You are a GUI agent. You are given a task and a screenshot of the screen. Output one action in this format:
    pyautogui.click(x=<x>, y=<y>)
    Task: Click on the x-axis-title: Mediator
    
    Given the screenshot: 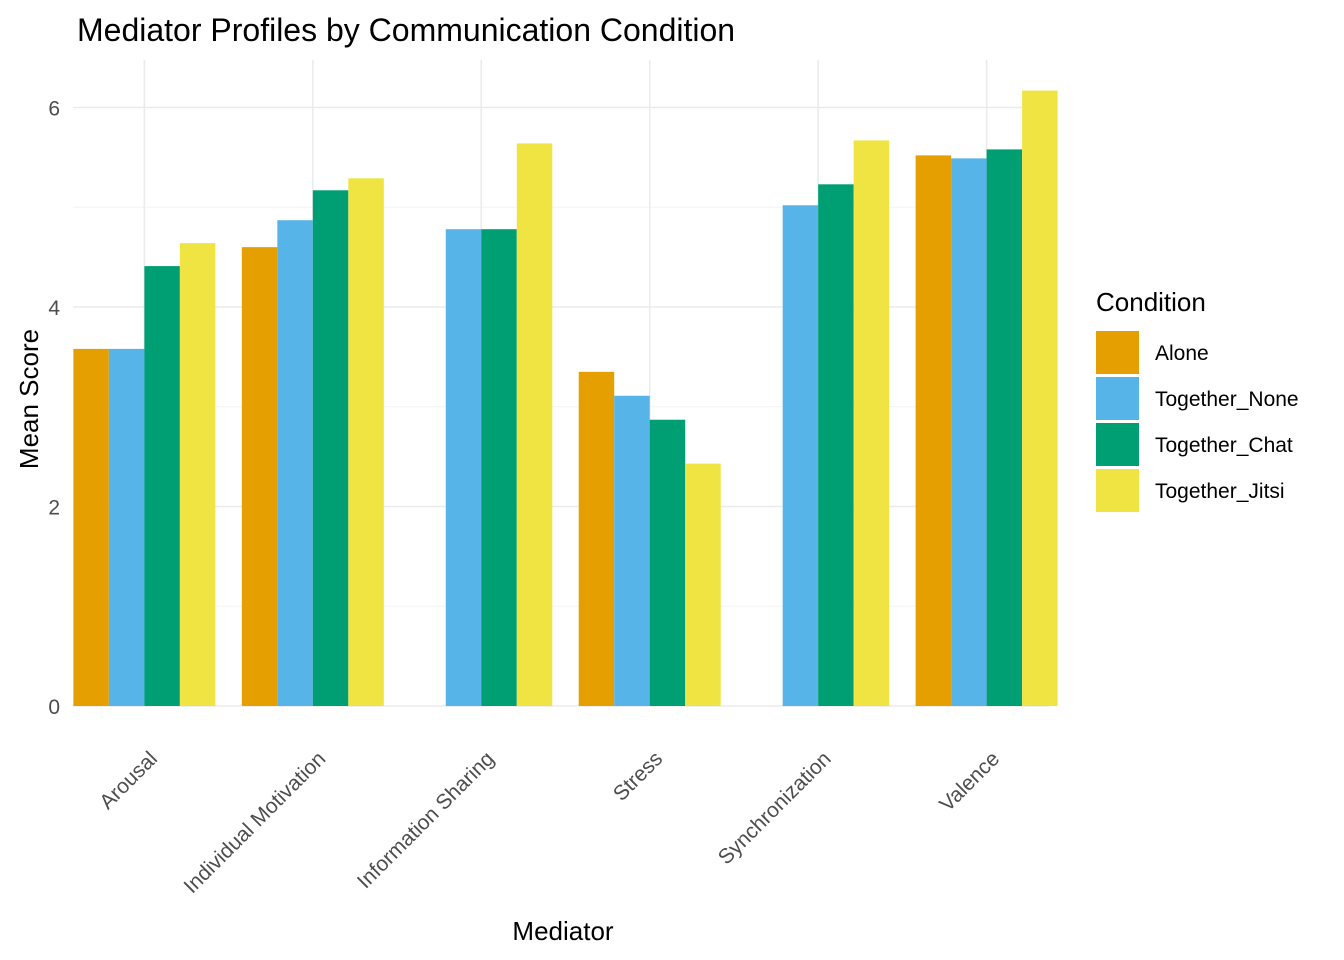 What is the action you would take?
    pyautogui.click(x=562, y=931)
    